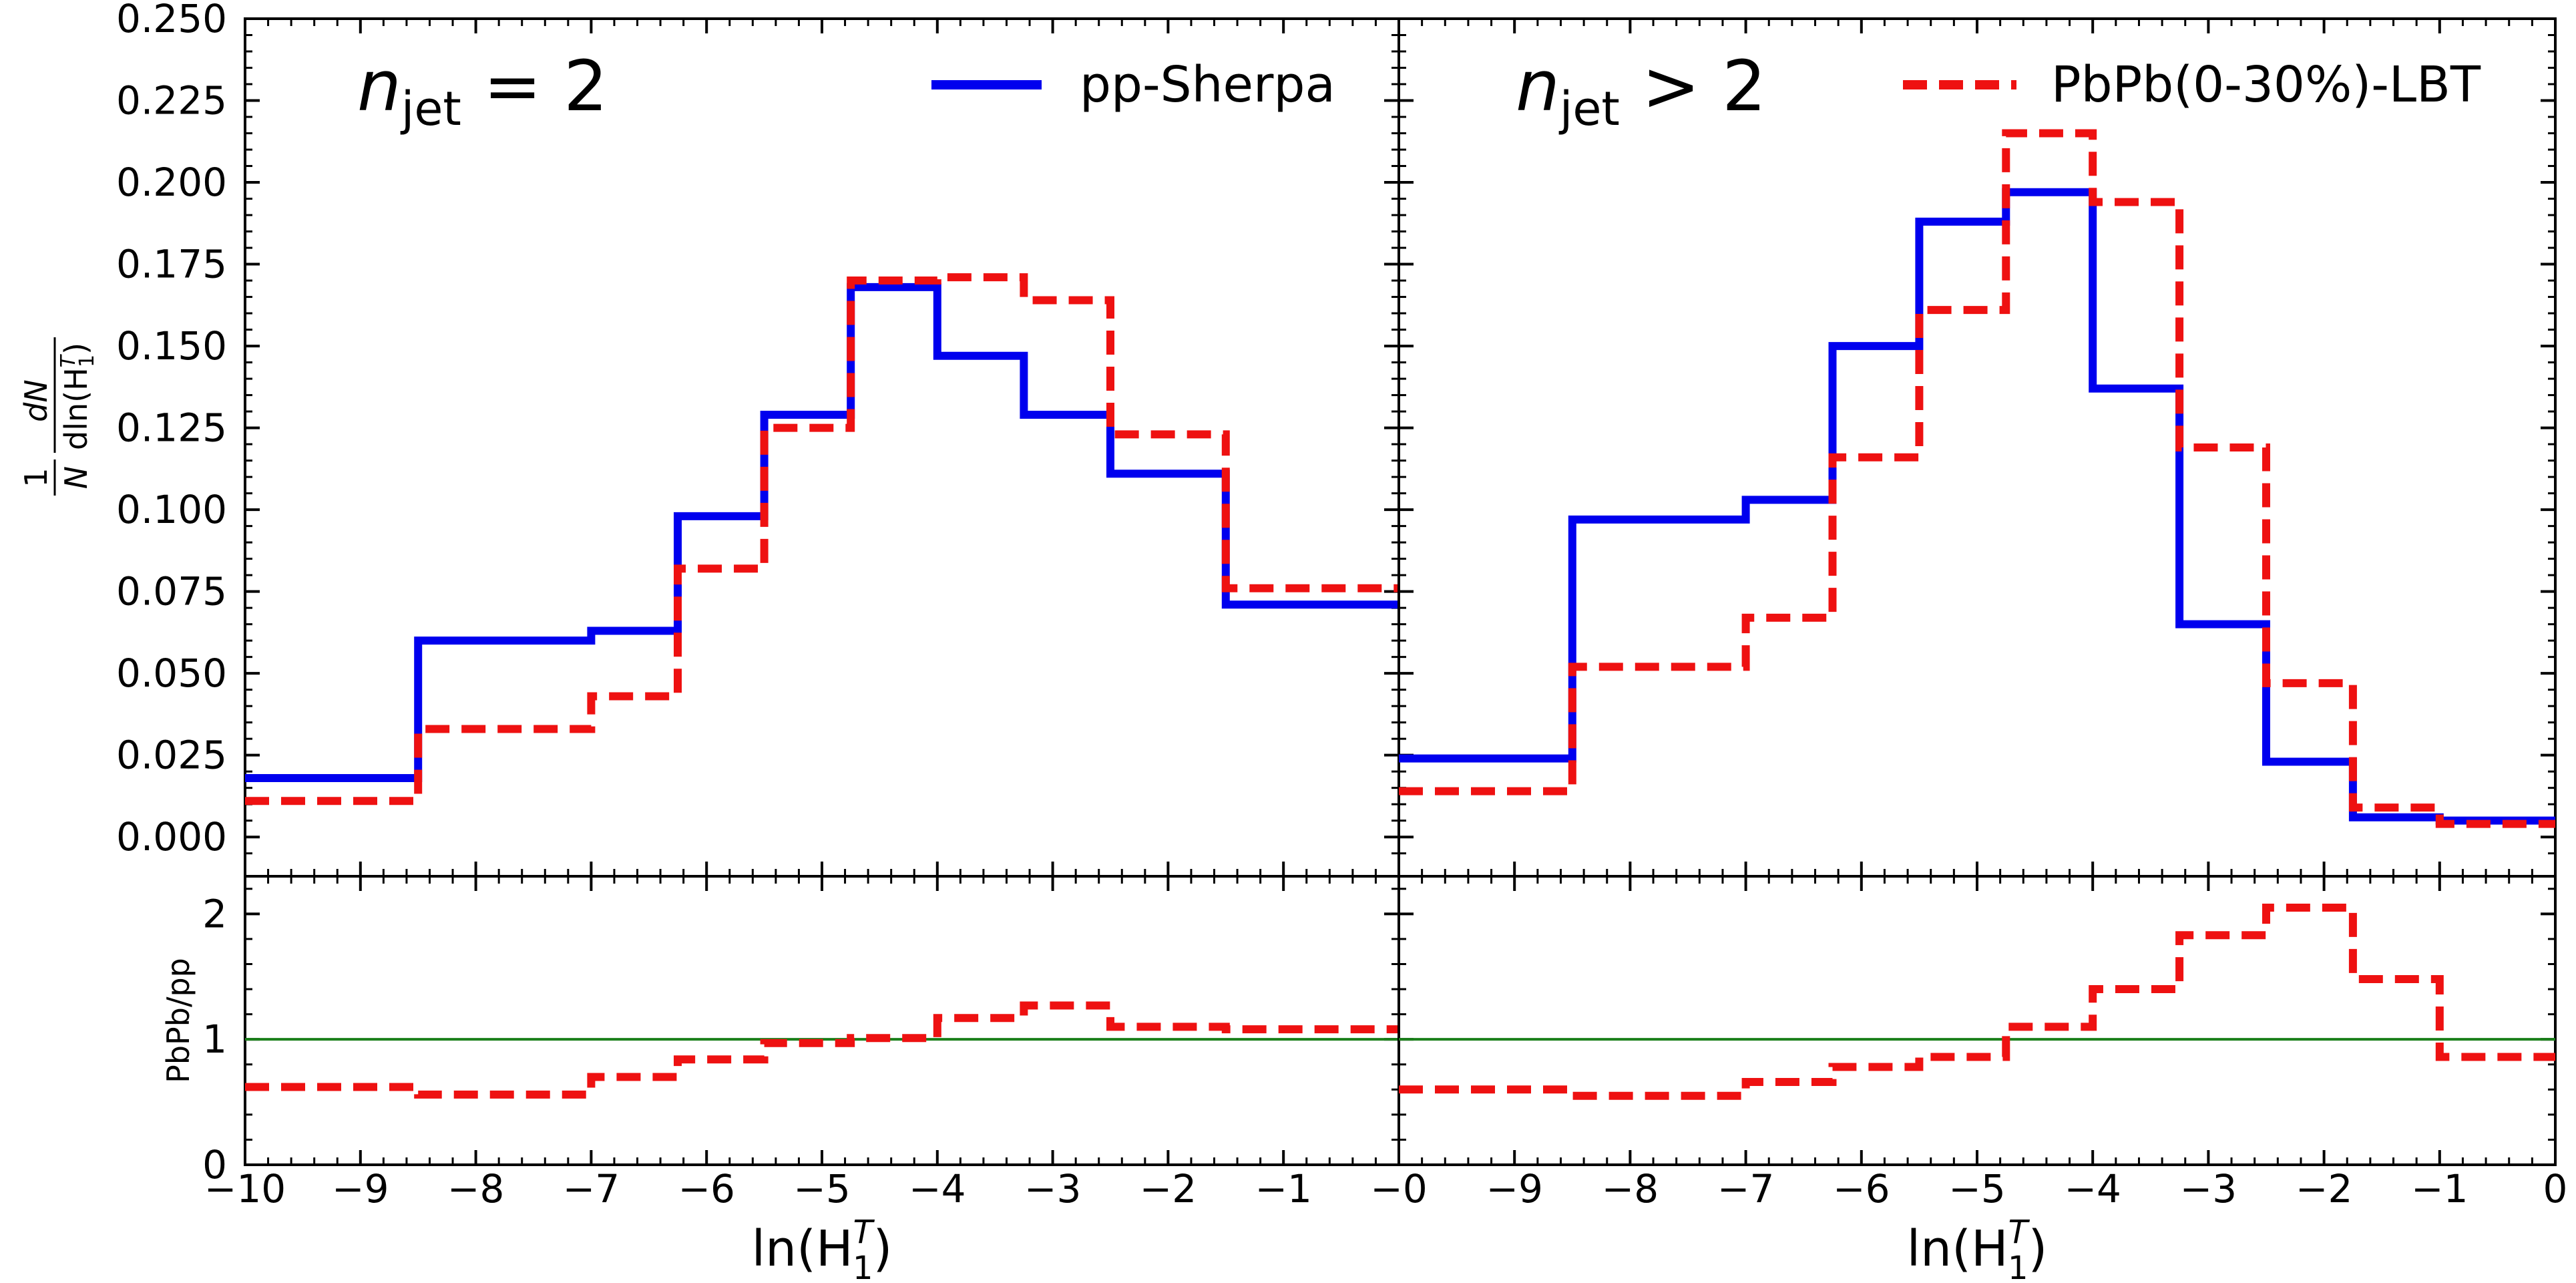  I want to click on y-axis-title-frac1-num: 1, so click(36, 477).